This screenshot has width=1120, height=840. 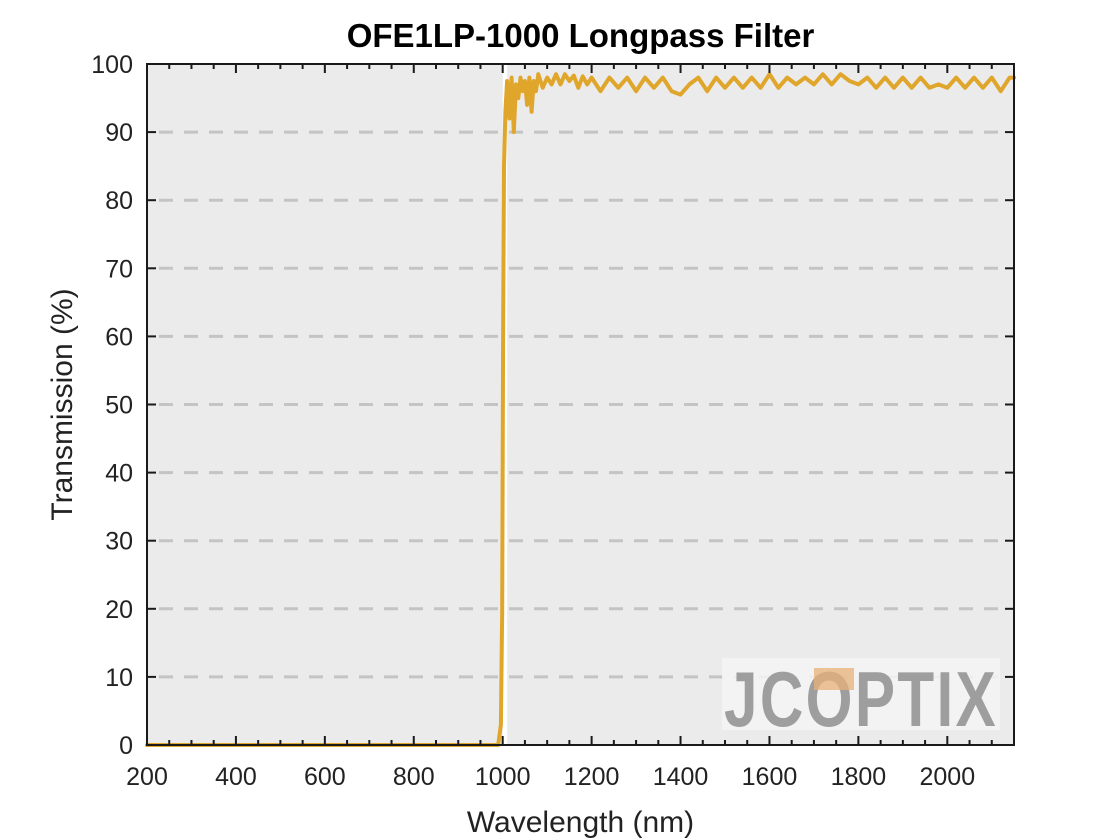 I want to click on x-tick-label: 1000, so click(x=503, y=777).